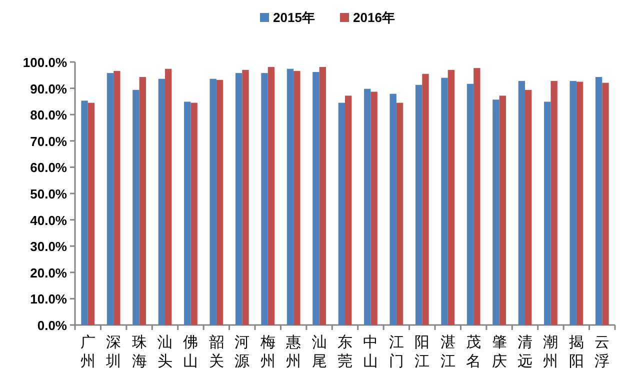 The width and height of the screenshot is (640, 384). What do you see at coordinates (49, 168) in the screenshot?
I see `y-tick-label: 60.0%` at bounding box center [49, 168].